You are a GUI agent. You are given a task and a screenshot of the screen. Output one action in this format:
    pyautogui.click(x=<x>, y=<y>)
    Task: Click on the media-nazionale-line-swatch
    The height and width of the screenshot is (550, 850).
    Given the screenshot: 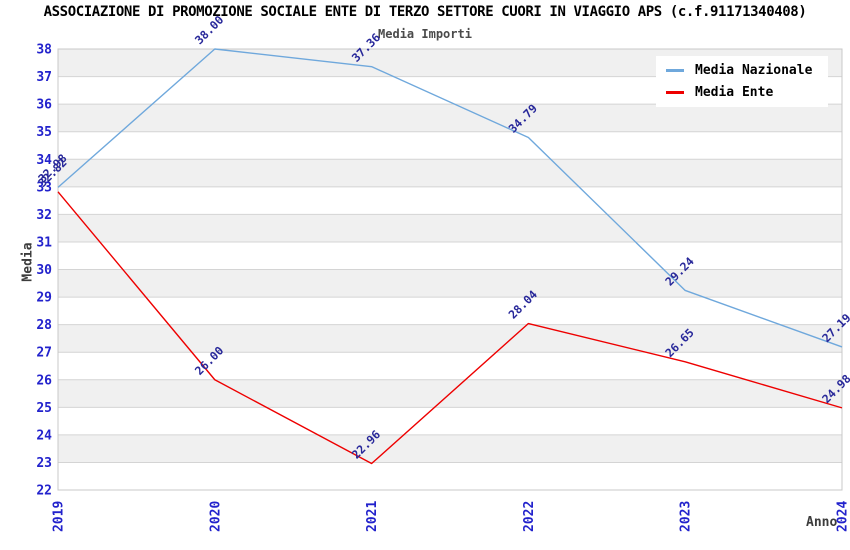 What is the action you would take?
    pyautogui.click(x=675, y=70)
    